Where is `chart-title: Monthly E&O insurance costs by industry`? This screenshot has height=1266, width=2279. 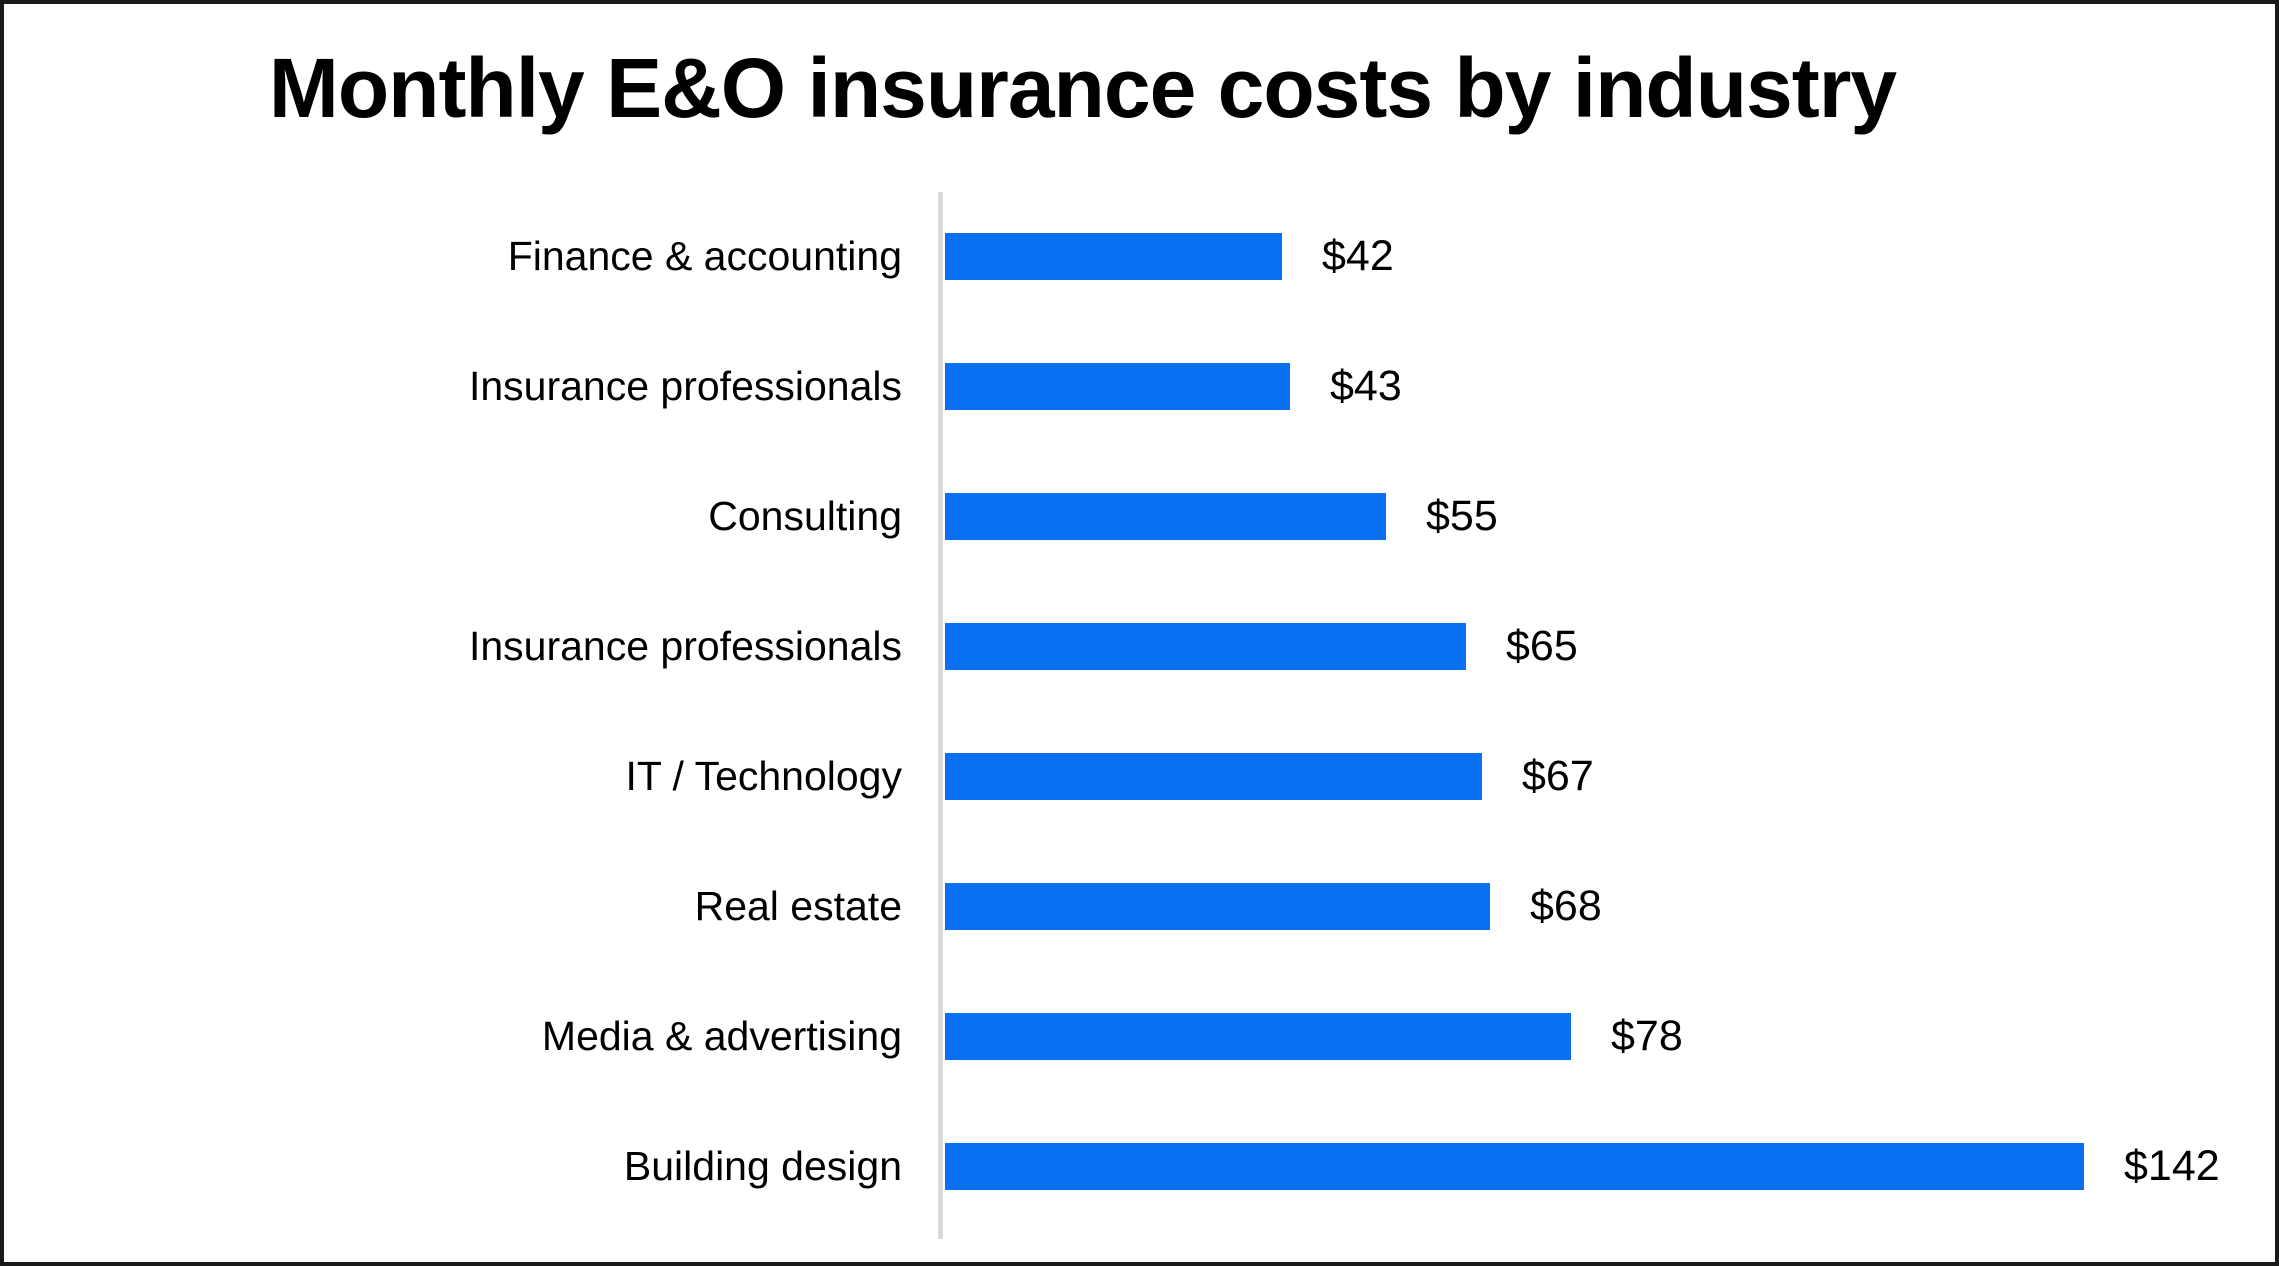 chart-title: Monthly E&O insurance costs by industry is located at coordinates (1082, 88).